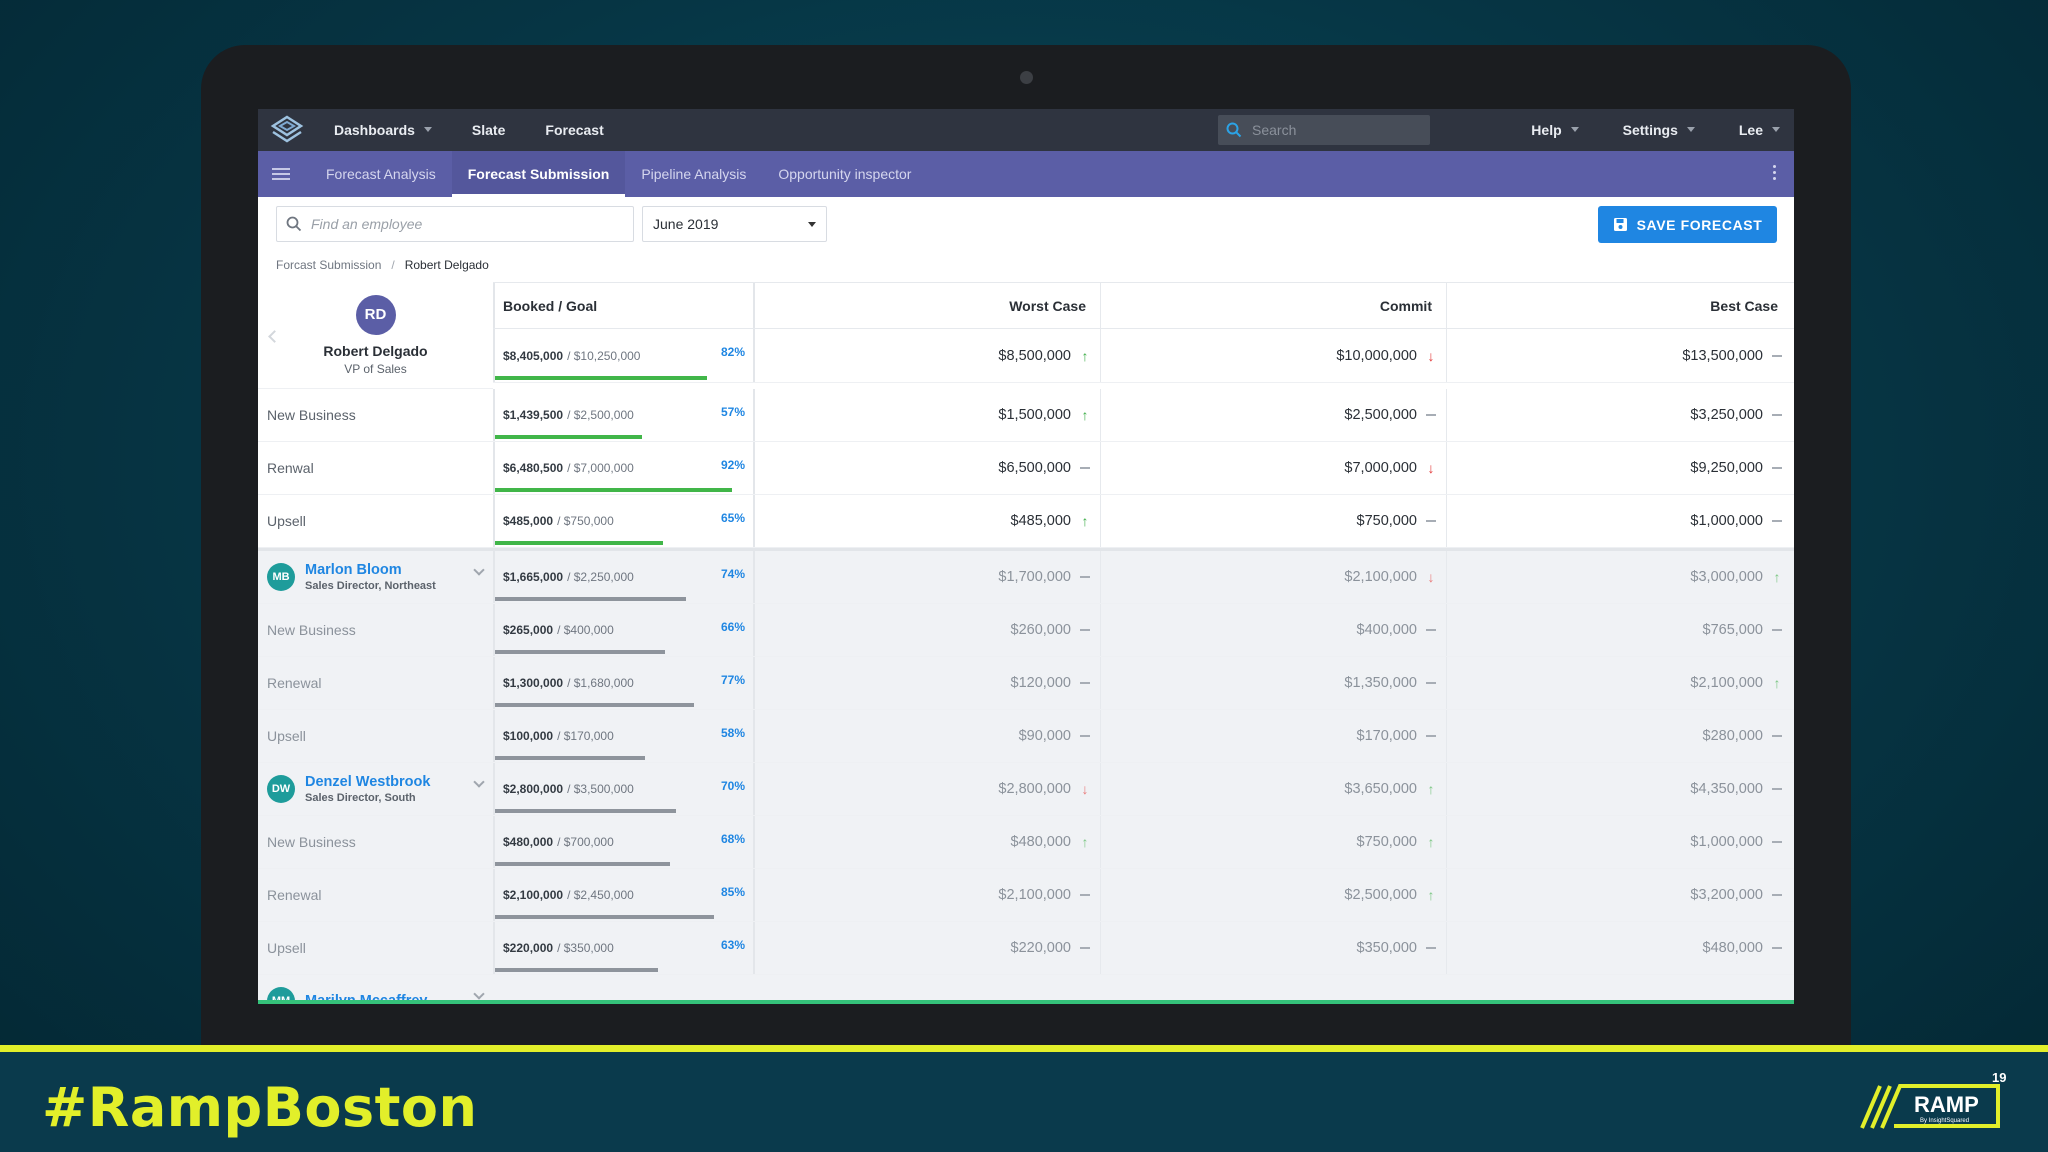 This screenshot has height=1152, width=2048. I want to click on tab-pipeline-analysis: Pipeline Analysis, so click(693, 174).